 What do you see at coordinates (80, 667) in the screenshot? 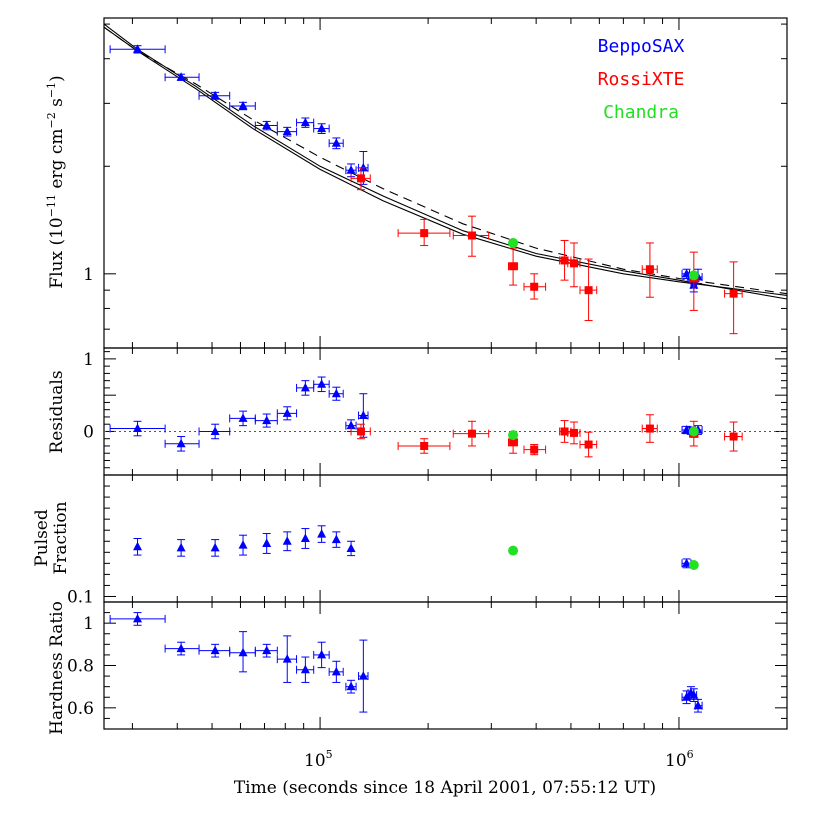
I see `y-tick-label: 0.8` at bounding box center [80, 667].